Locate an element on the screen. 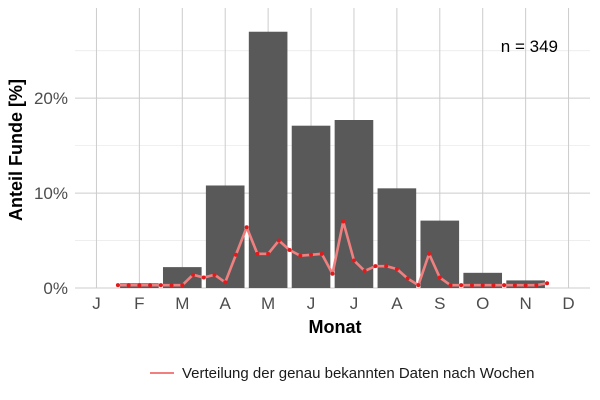 This screenshot has width=600, height=400. line-layer is located at coordinates (332, 253).